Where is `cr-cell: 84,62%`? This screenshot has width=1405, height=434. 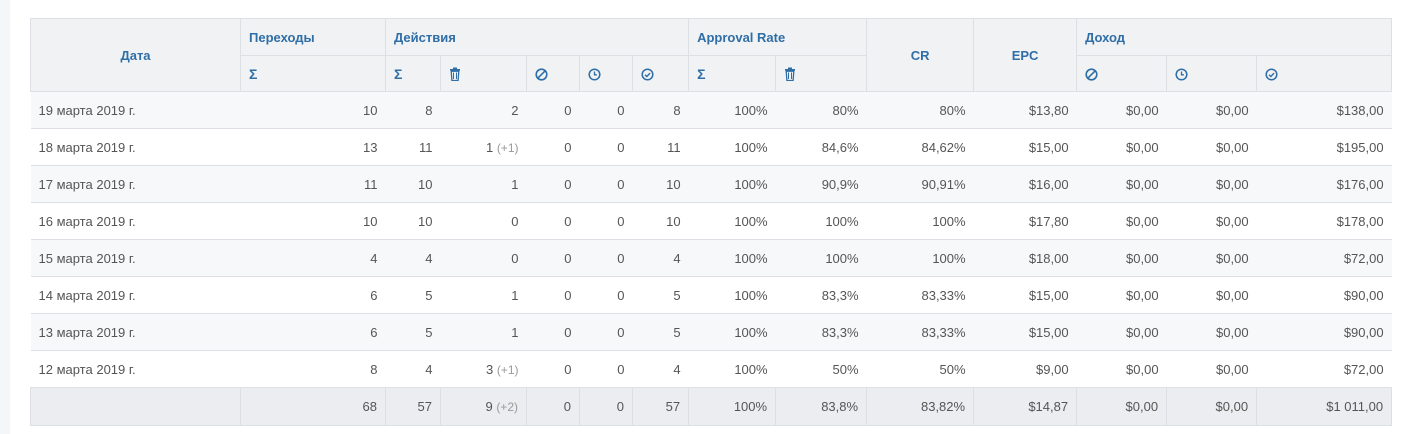 cr-cell: 84,62% is located at coordinates (920, 147).